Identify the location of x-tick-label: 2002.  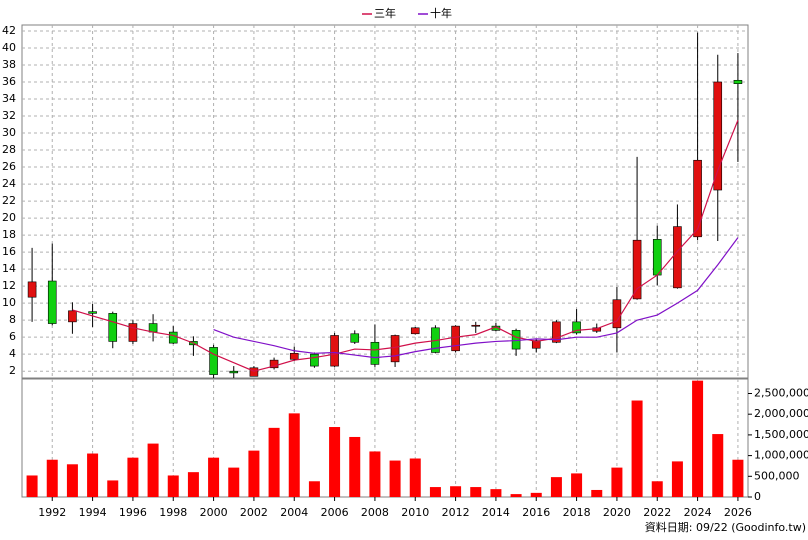
(254, 512).